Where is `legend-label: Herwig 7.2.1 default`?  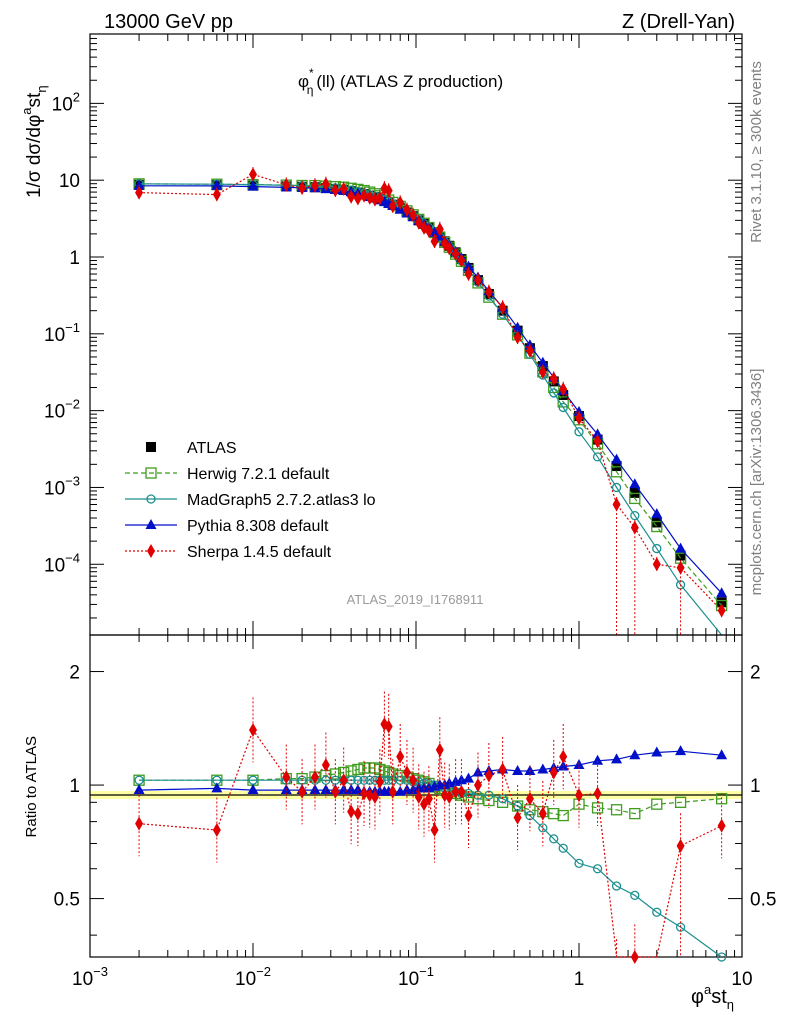 legend-label: Herwig 7.2.1 default is located at coordinates (258, 474).